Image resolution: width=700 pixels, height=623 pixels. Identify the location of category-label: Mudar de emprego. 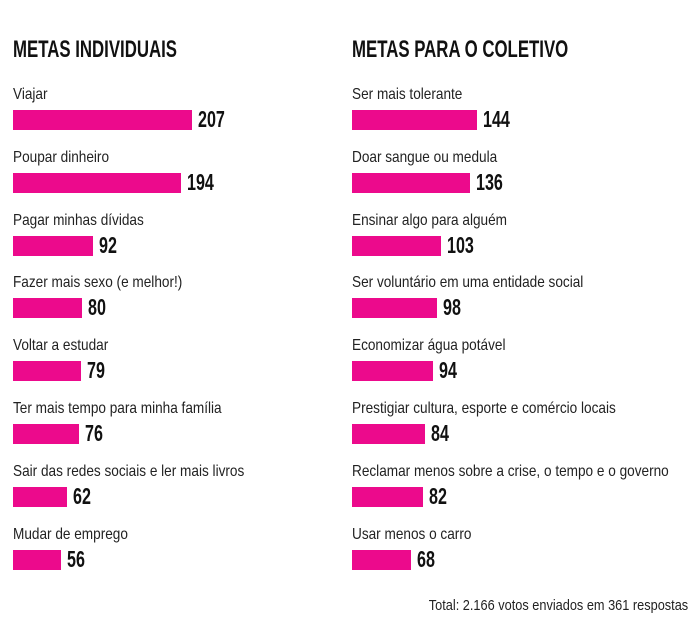
(70, 534).